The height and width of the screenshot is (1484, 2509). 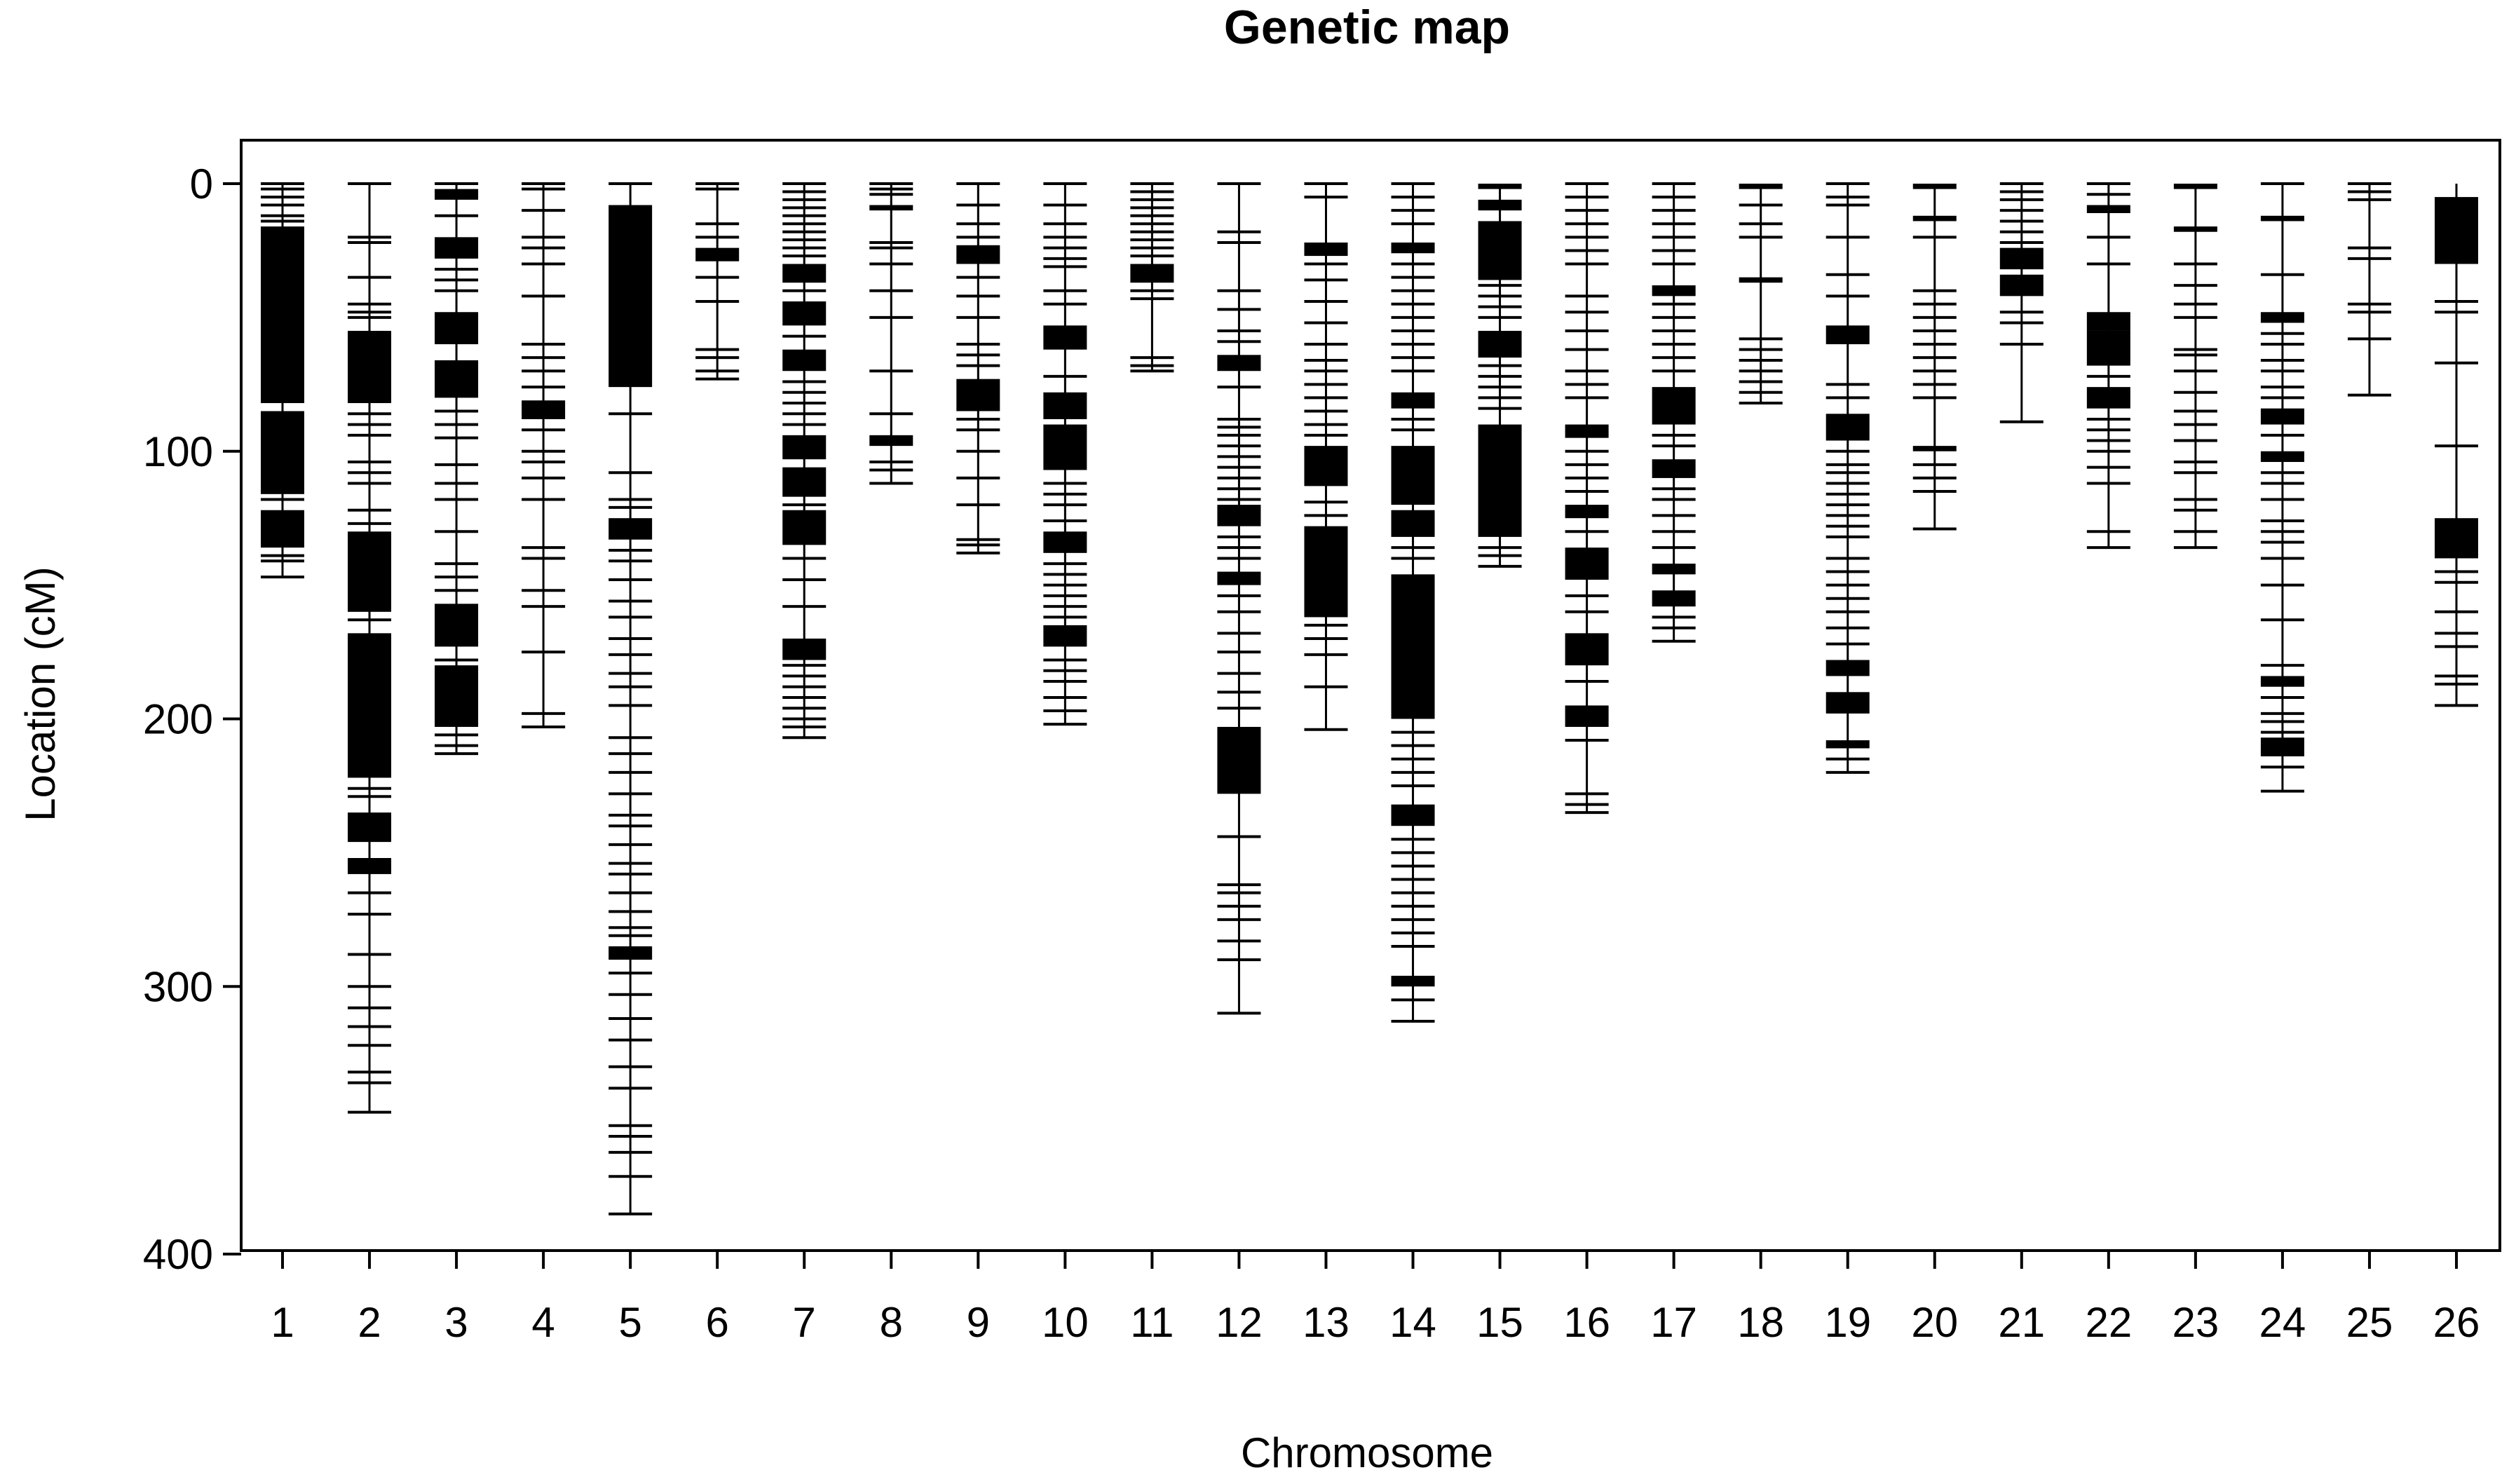 I want to click on x-tick-label-16: 16, so click(x=1586, y=1322).